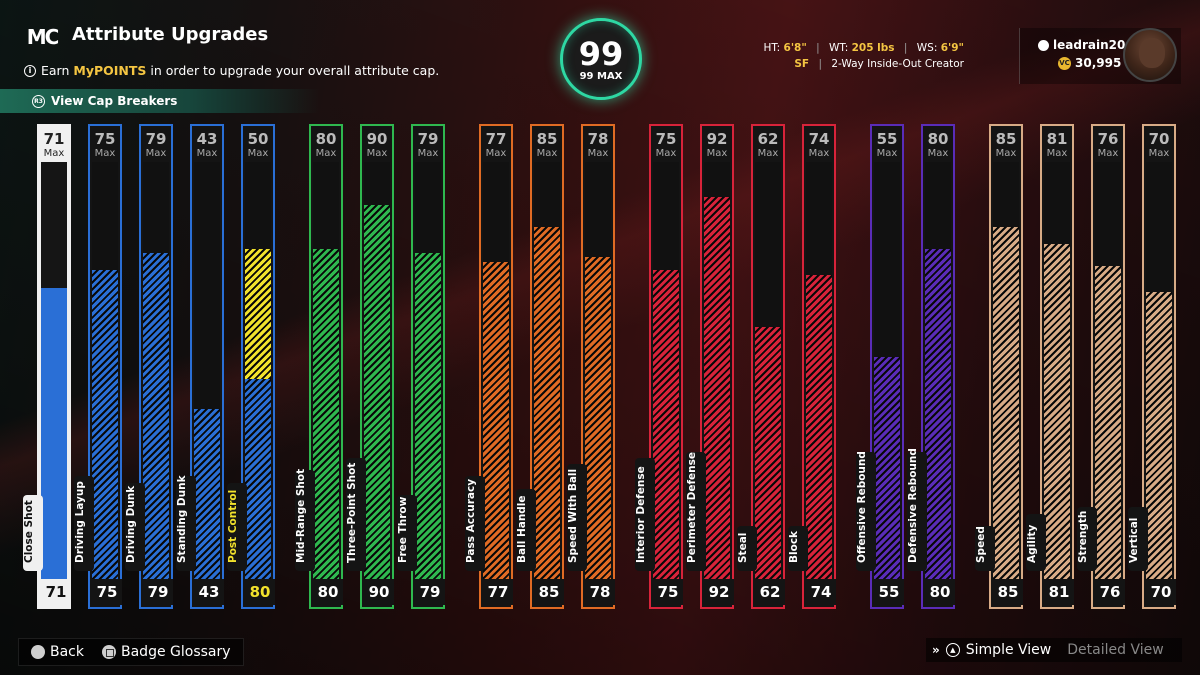 The height and width of the screenshot is (675, 1200). What do you see at coordinates (873, 48) in the screenshot?
I see `weight-value: 205 lbs` at bounding box center [873, 48].